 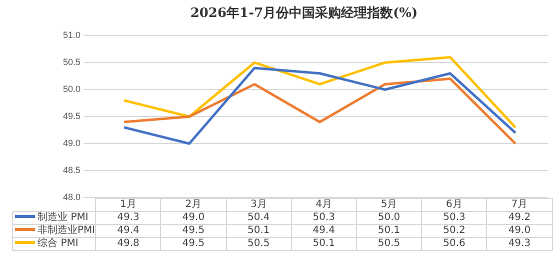 I want to click on legend-label: 综合 PMI, so click(x=58, y=243).